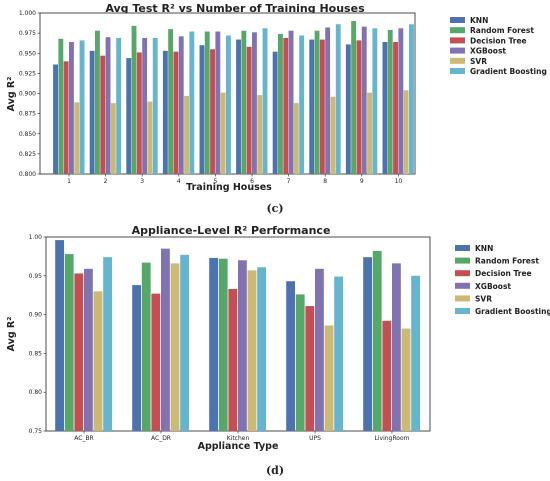 The image size is (550, 481). Describe the element at coordinates (377, 340) in the screenshot. I see `d-bar-random-forest-livingroom` at that location.